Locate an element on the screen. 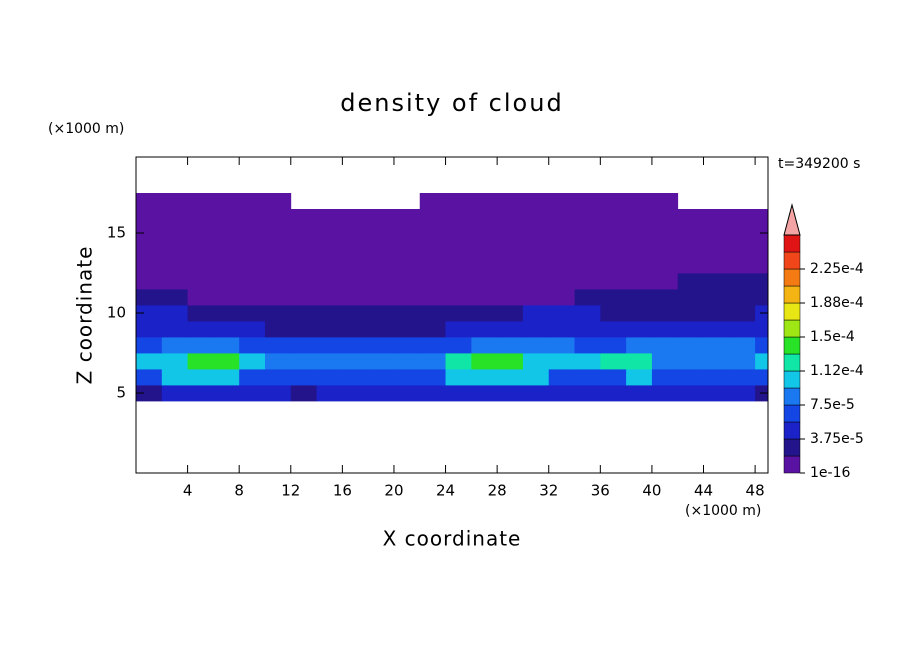 This screenshot has height=658, width=904. colorbar-tick-label: 2.25e-4 is located at coordinates (837, 269).